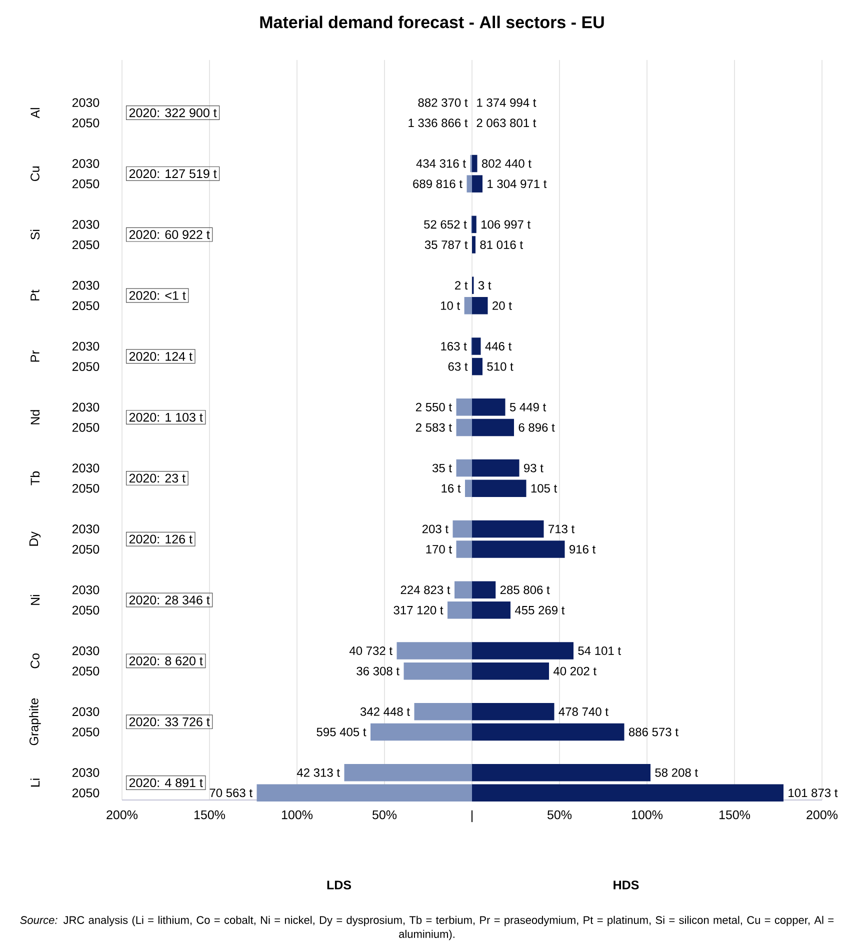 This screenshot has height=949, width=855. Describe the element at coordinates (450, 305) in the screenshot. I see `annotation: 10 t` at that location.